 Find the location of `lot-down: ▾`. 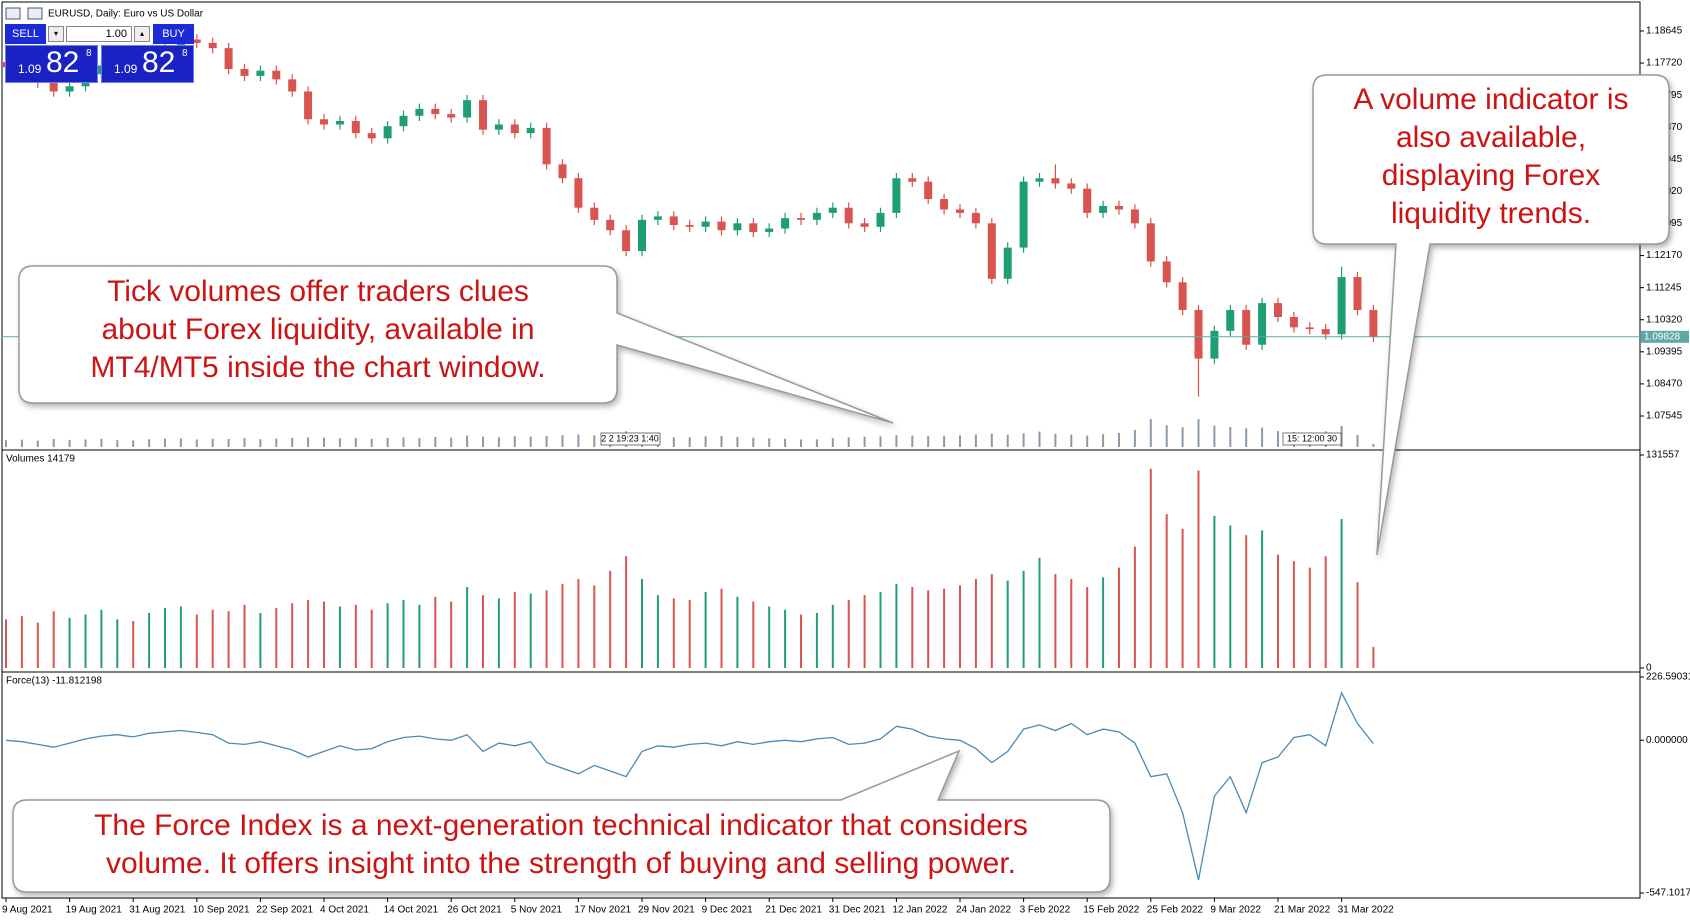

lot-down: ▾ is located at coordinates (56, 34).